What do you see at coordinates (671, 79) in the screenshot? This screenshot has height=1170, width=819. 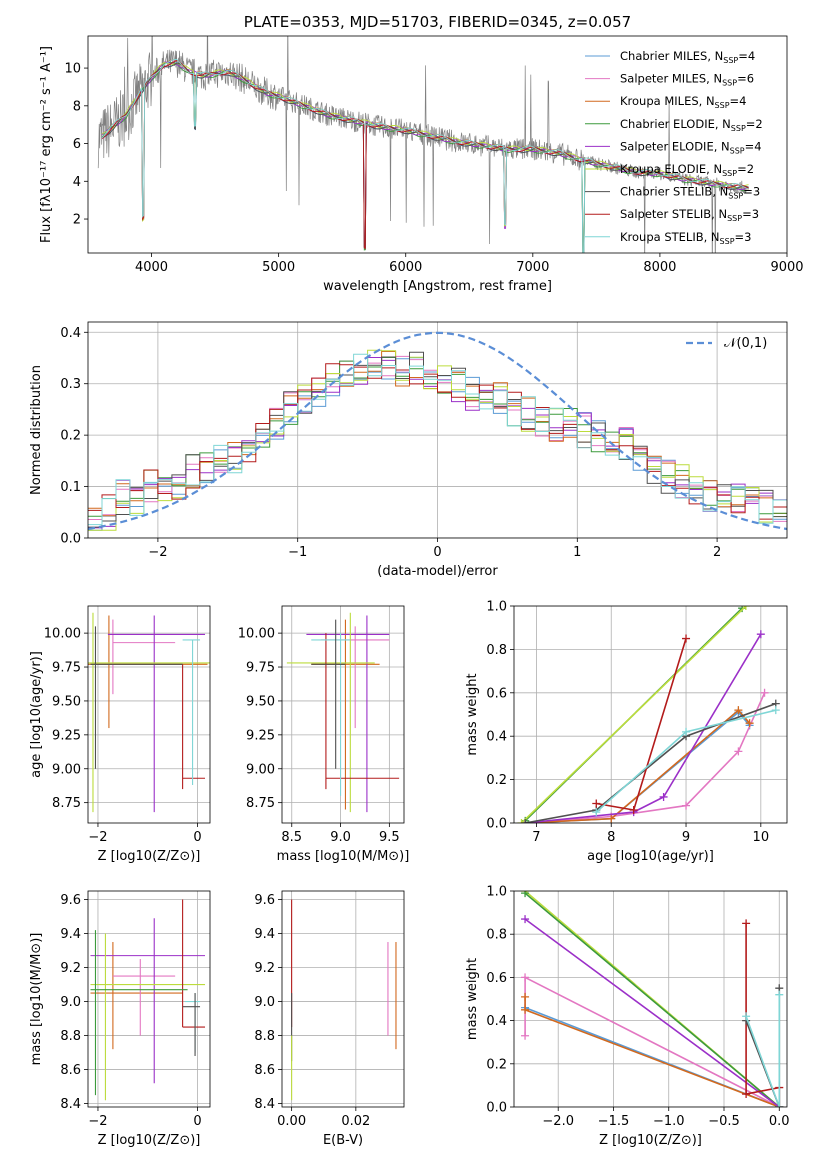 I see `legend-text: Salpeter MILES, N` at bounding box center [671, 79].